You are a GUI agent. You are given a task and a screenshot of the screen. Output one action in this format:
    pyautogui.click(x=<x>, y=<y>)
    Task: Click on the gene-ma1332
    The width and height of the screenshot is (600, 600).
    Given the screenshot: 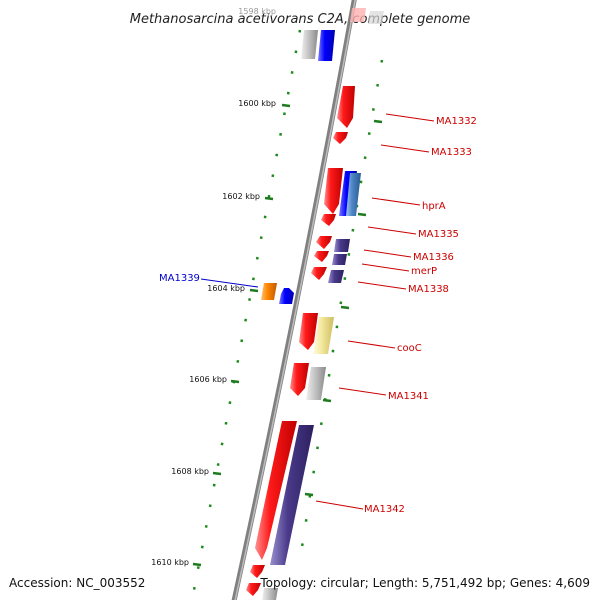 What is the action you would take?
    pyautogui.click(x=346, y=107)
    